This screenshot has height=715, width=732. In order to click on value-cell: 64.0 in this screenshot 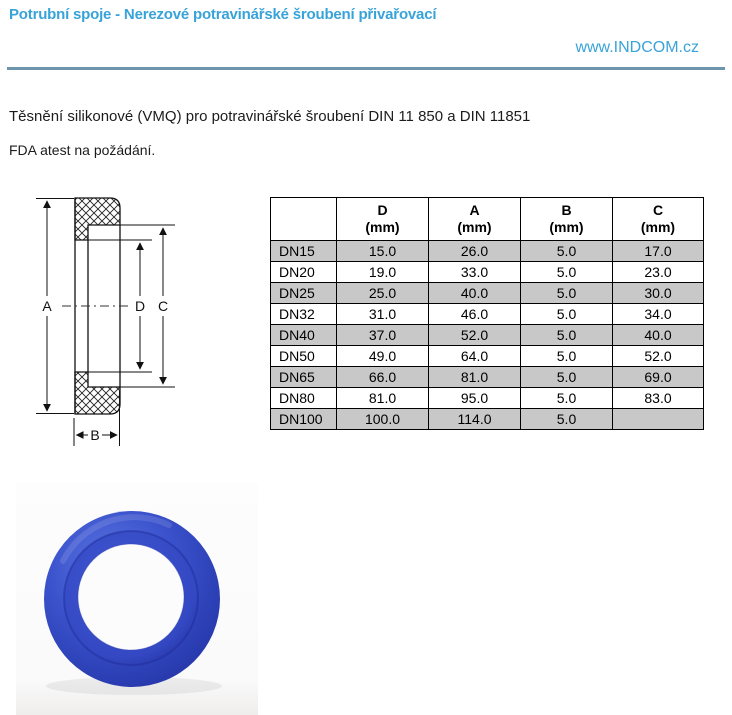, I will do `click(474, 356)`.